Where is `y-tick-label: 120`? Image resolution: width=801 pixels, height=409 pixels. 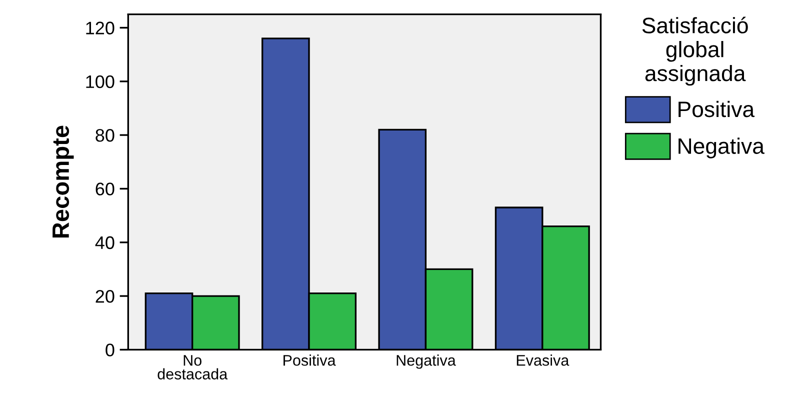
y-tick-label: 120 is located at coordinates (100, 28).